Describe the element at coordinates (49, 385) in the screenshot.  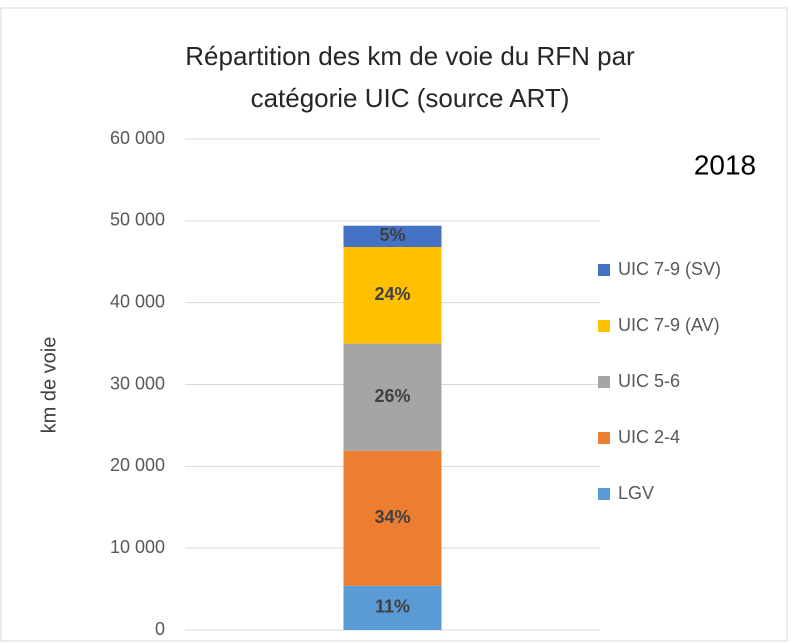
I see `y-axis-label: km de voie` at that location.